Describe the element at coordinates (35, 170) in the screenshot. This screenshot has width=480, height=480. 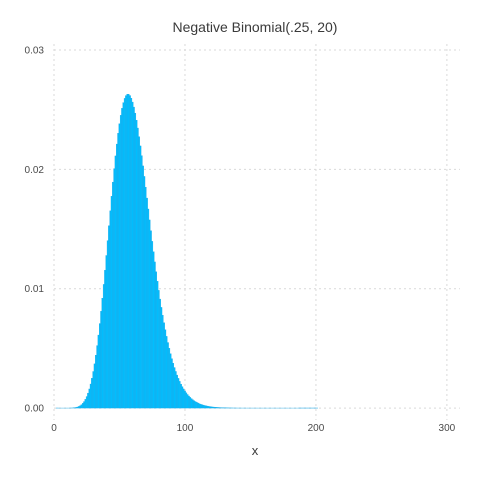
I see `y-tick-label: 0.02` at that location.